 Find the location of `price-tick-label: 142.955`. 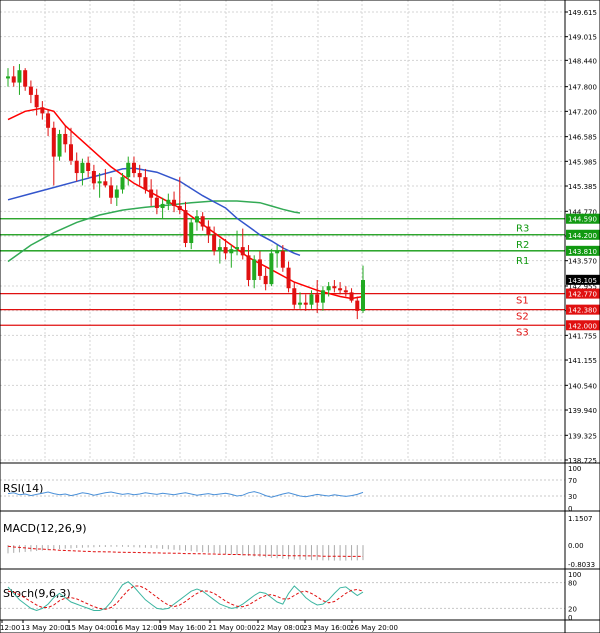

price-tick-label: 142.955 is located at coordinates (582, 287).